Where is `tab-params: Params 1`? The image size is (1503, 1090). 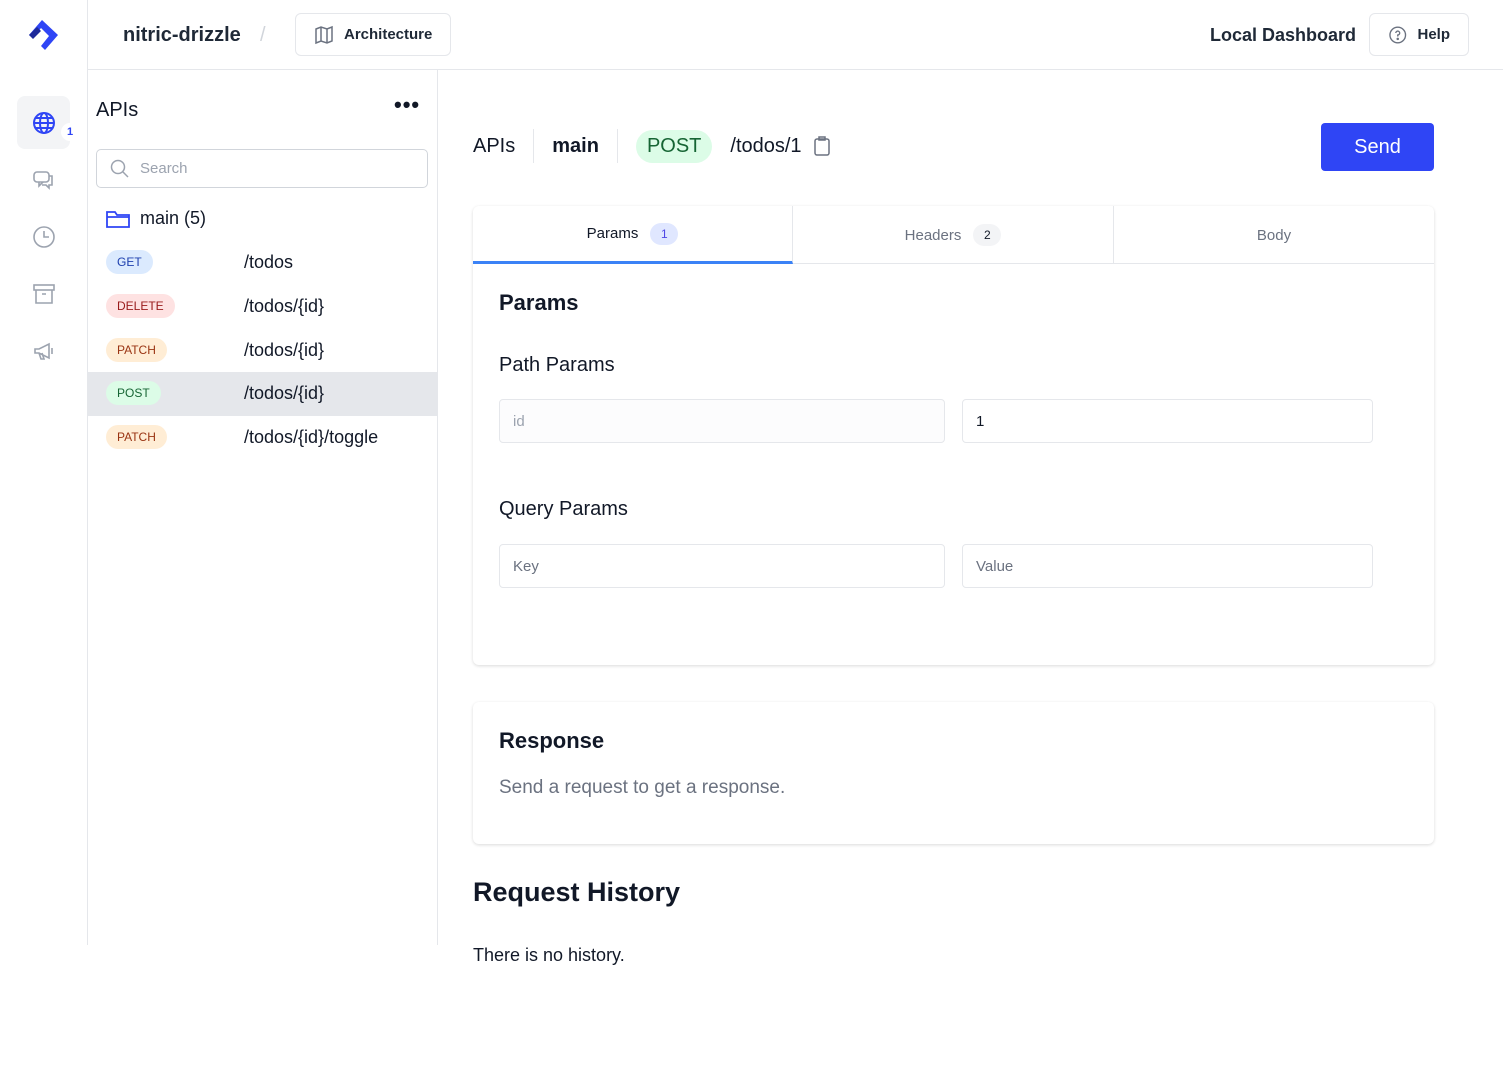
tab-params: Params 1 is located at coordinates (633, 235).